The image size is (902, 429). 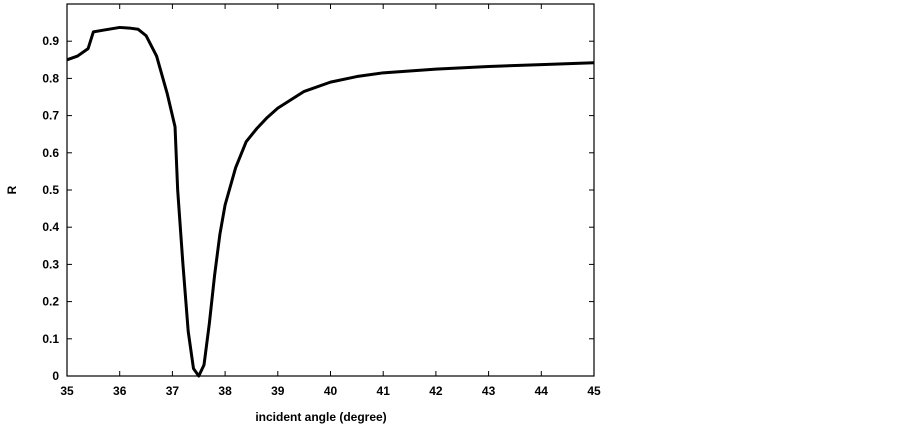 I want to click on y-tick-label: 0.3, so click(x=50, y=264).